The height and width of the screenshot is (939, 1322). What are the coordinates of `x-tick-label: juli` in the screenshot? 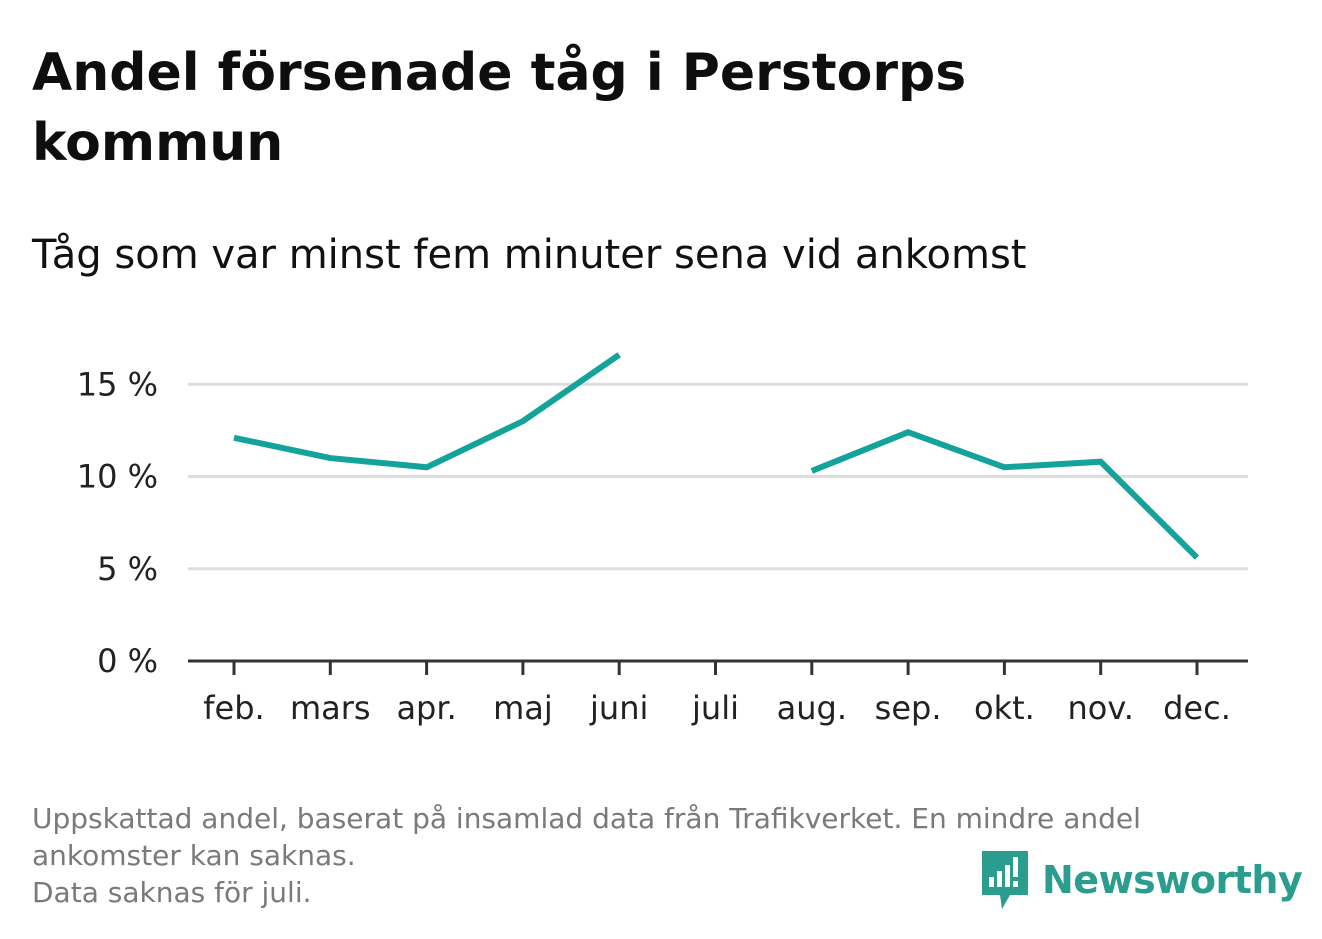 It's located at (715, 708).